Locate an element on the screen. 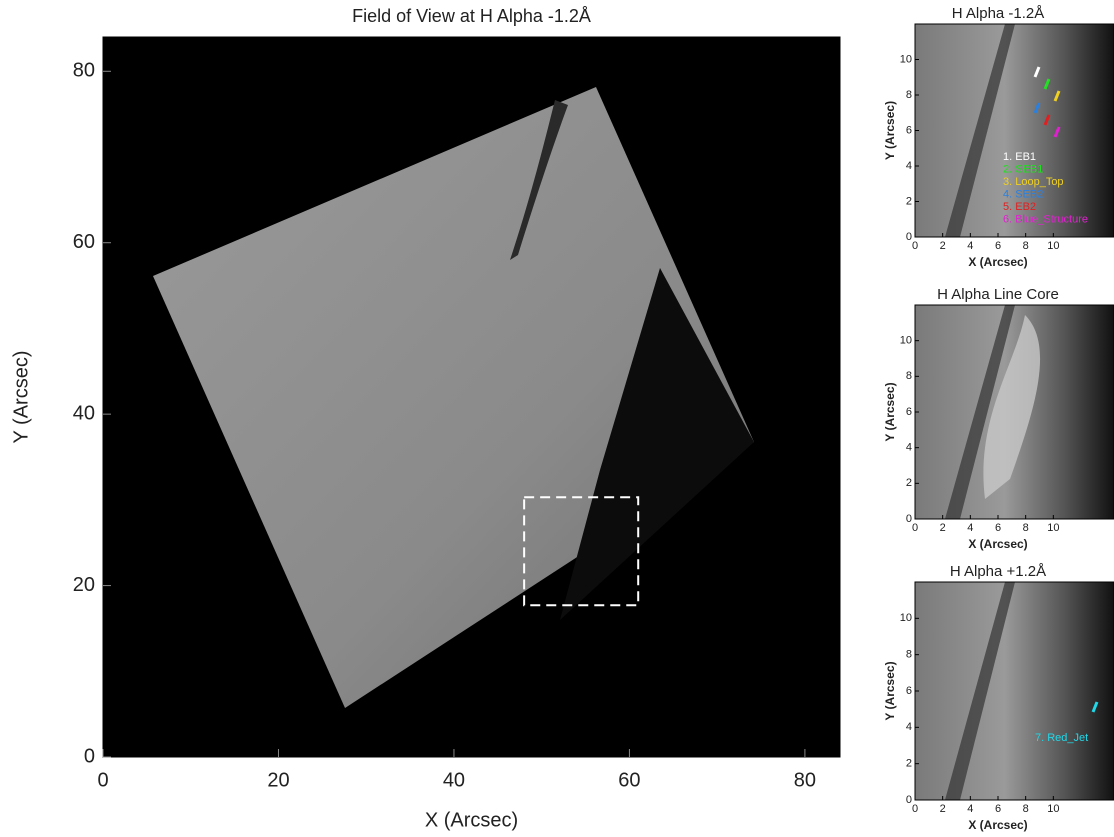 Image resolution: width=1114 pixels, height=837 pixels. legend-label: 3. Loop_Top is located at coordinates (1033, 182).